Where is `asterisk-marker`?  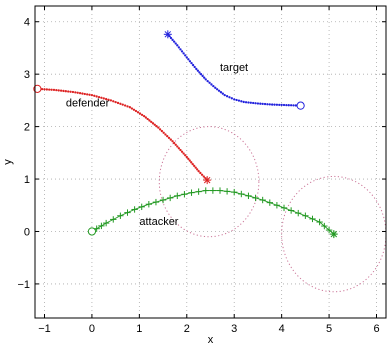 asterisk-marker is located at coordinates (167, 34).